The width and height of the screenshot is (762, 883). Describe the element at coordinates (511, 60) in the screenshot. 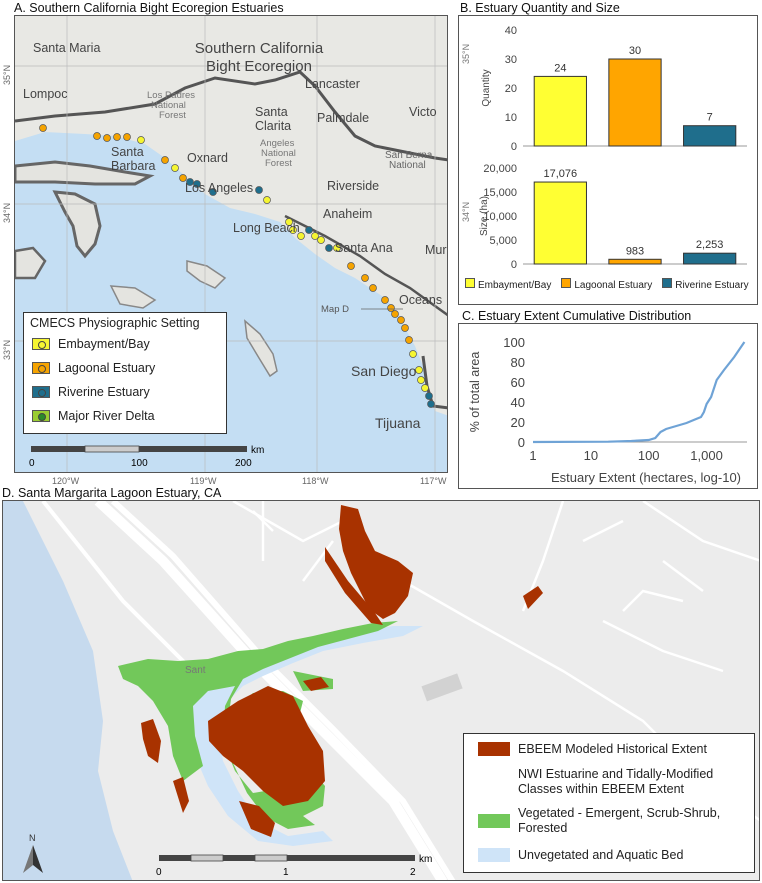

I see `y-tick-label: 30` at that location.